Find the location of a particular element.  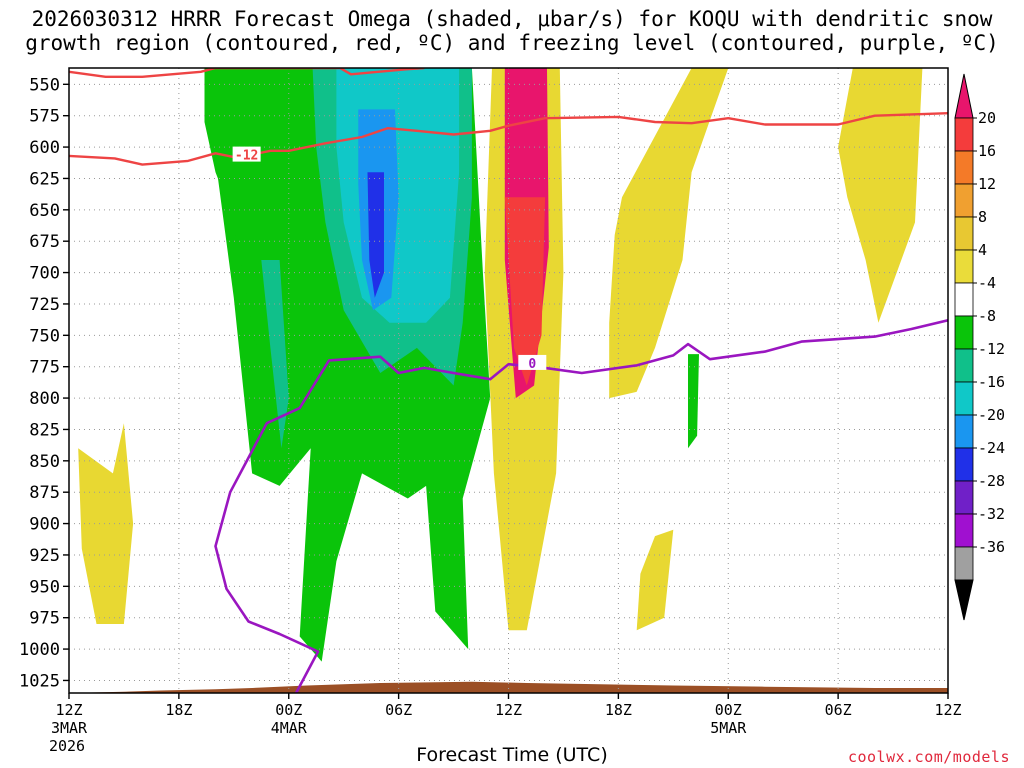

terrain-layer is located at coordinates (508, 687).